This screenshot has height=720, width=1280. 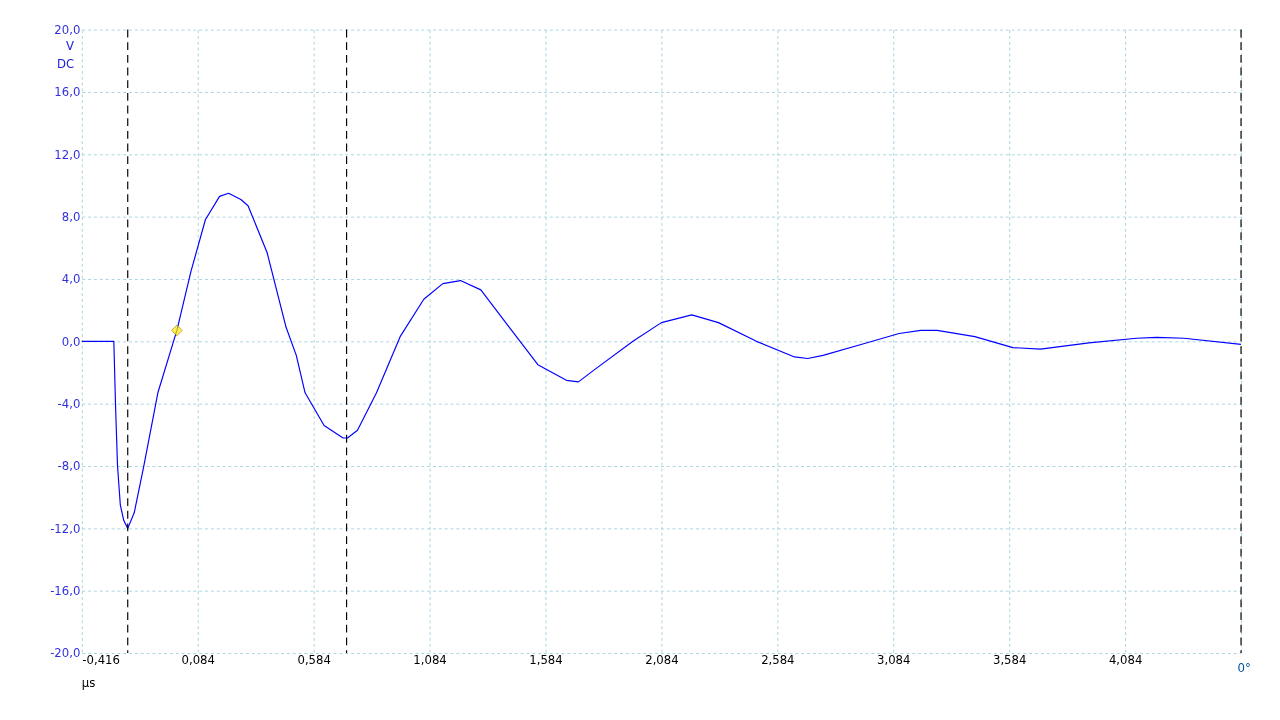 I want to click on y-tick-label: -4,0, so click(x=69, y=404).